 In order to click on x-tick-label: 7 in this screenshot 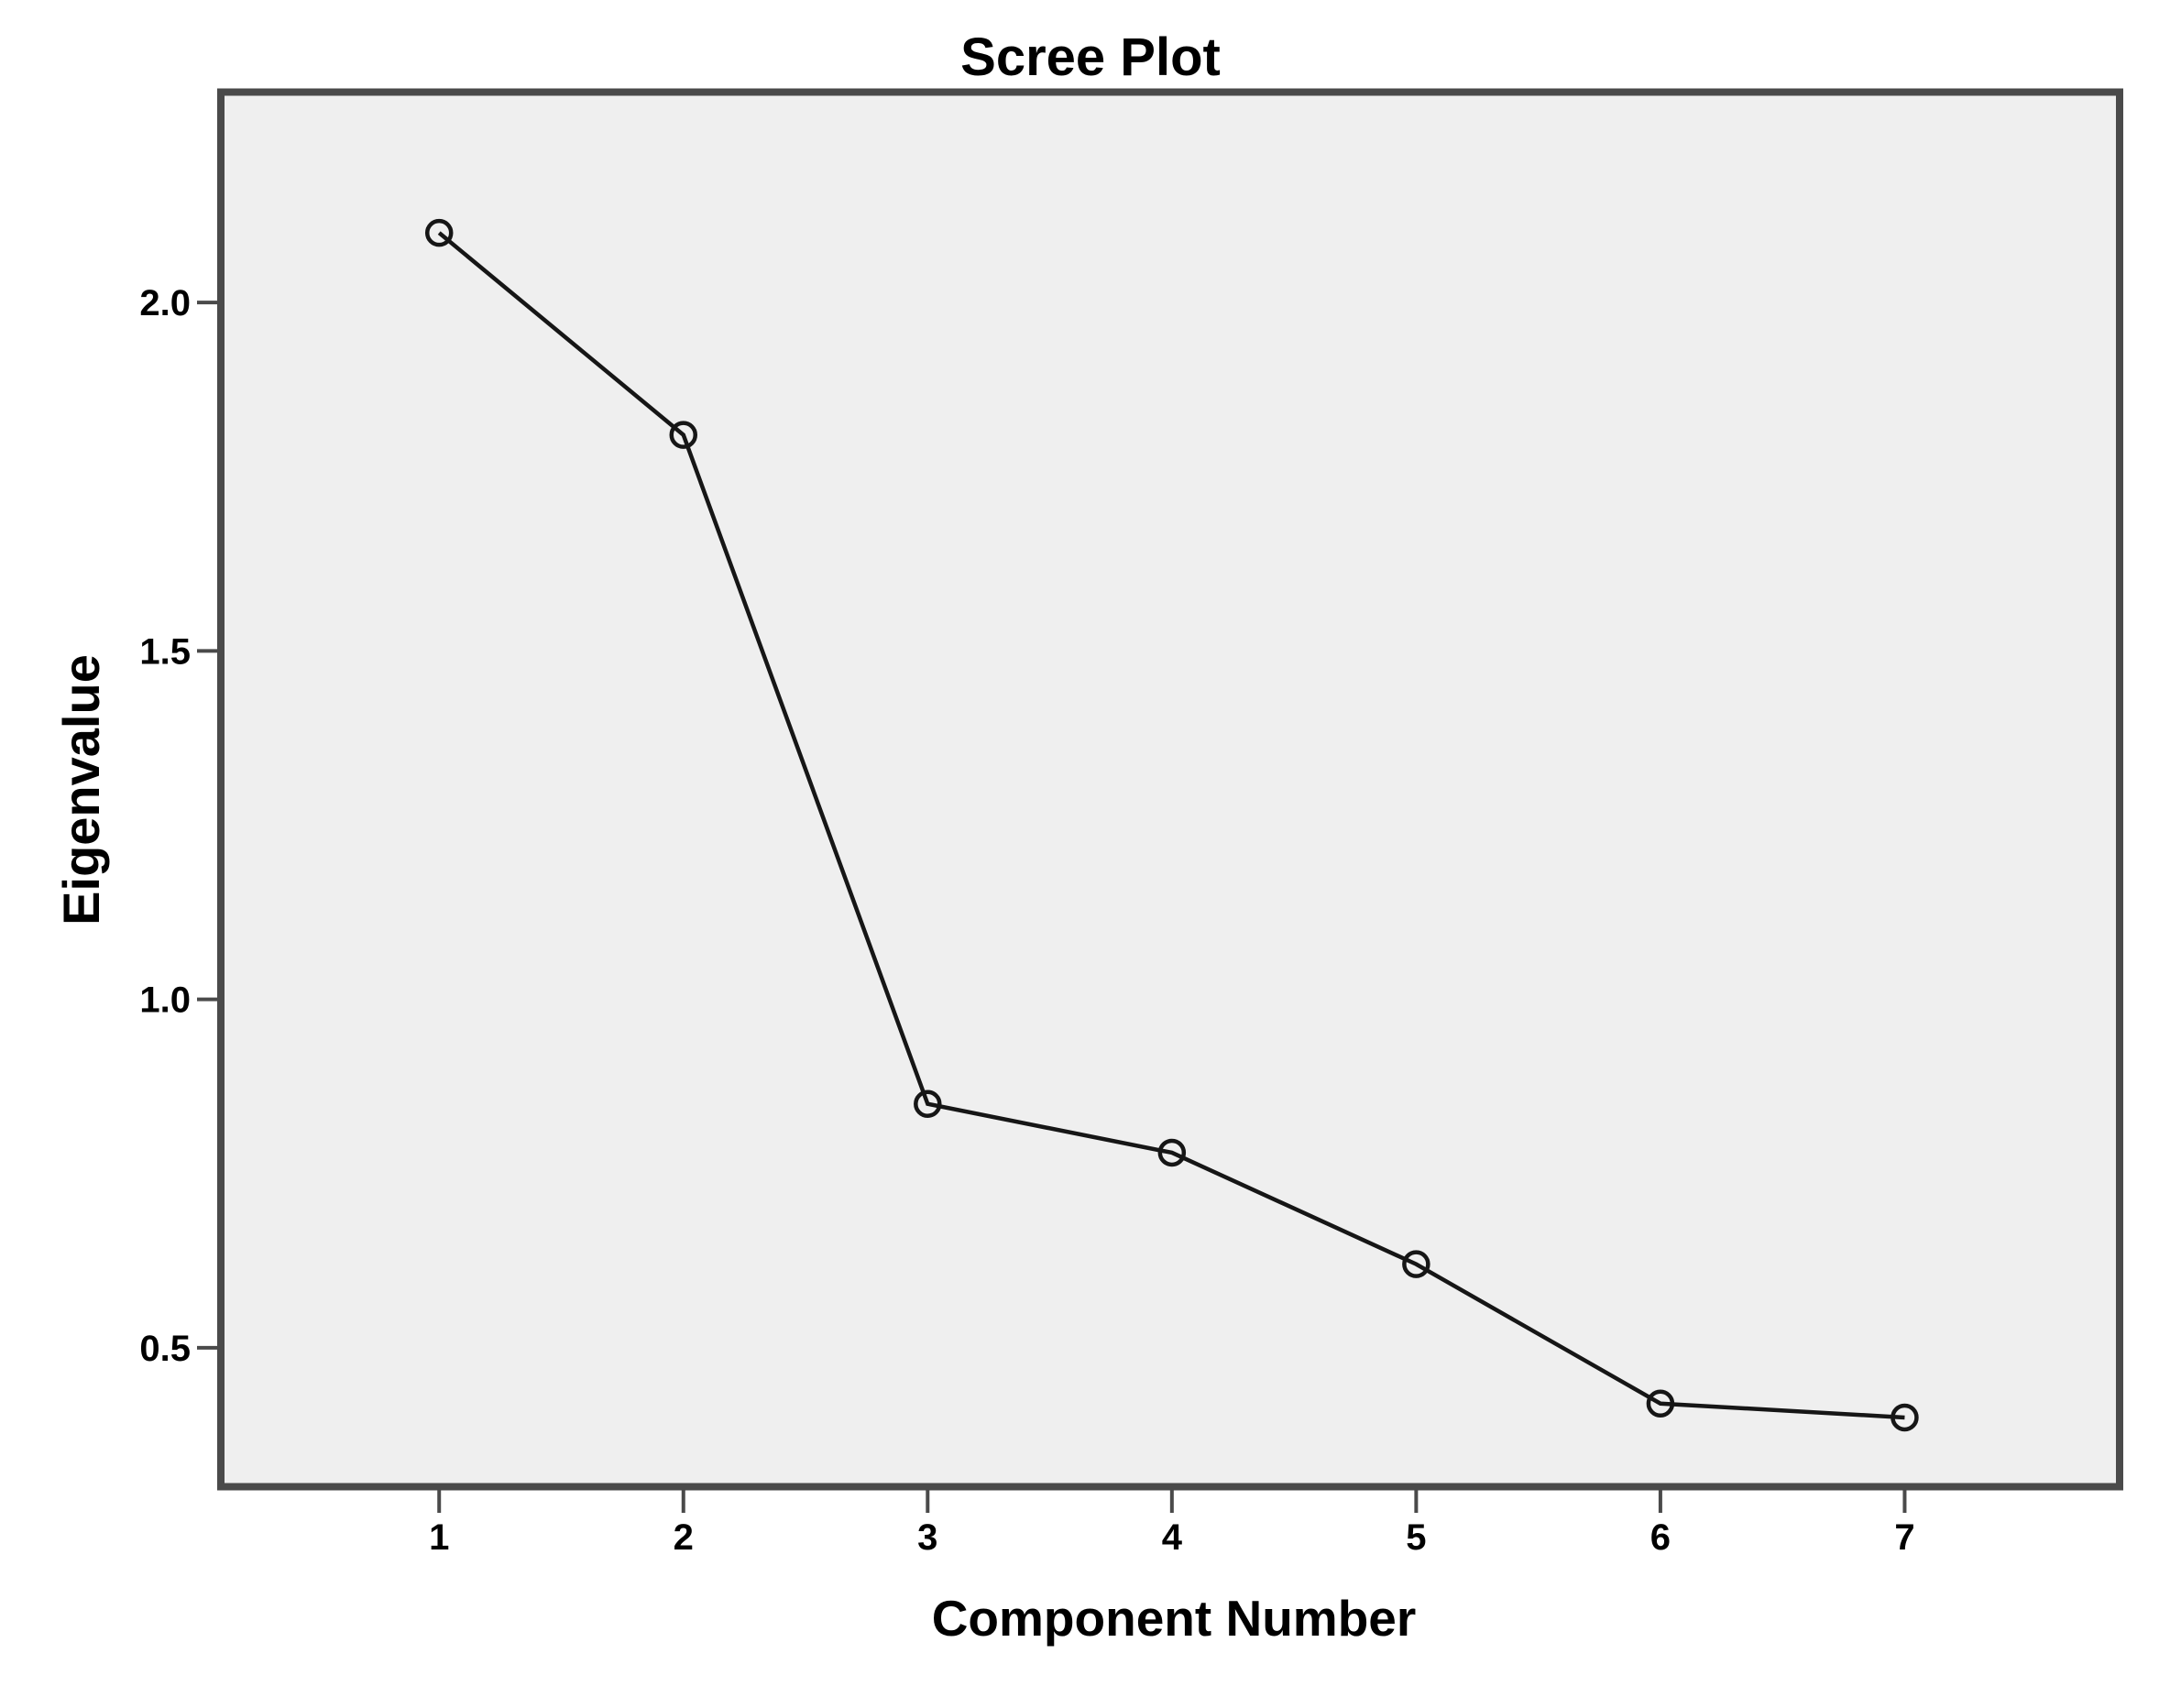, I will do `click(1904, 1537)`.